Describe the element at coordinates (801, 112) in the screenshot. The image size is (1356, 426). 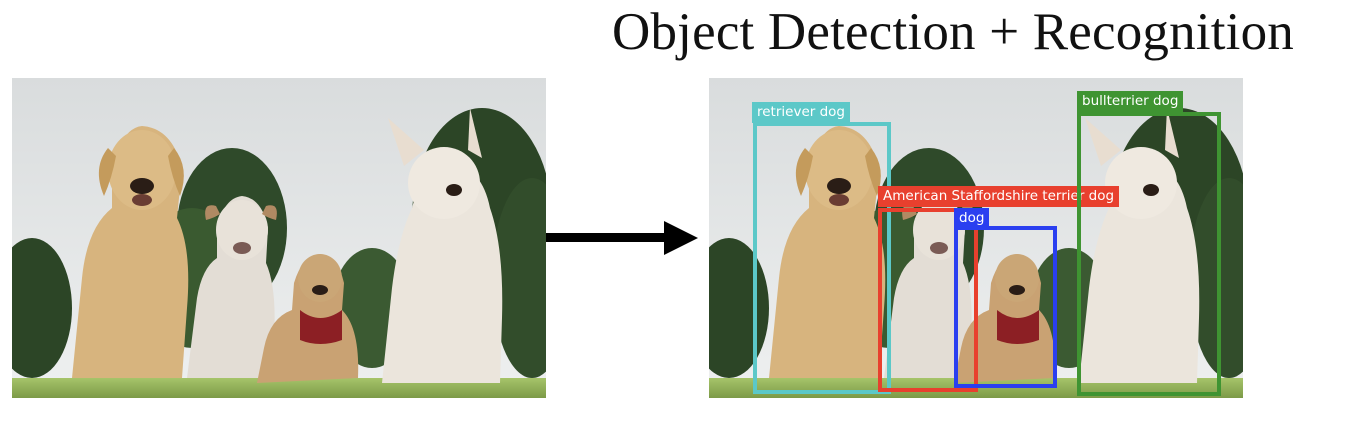
I see `detection-label-retriever: retriever dog` at that location.